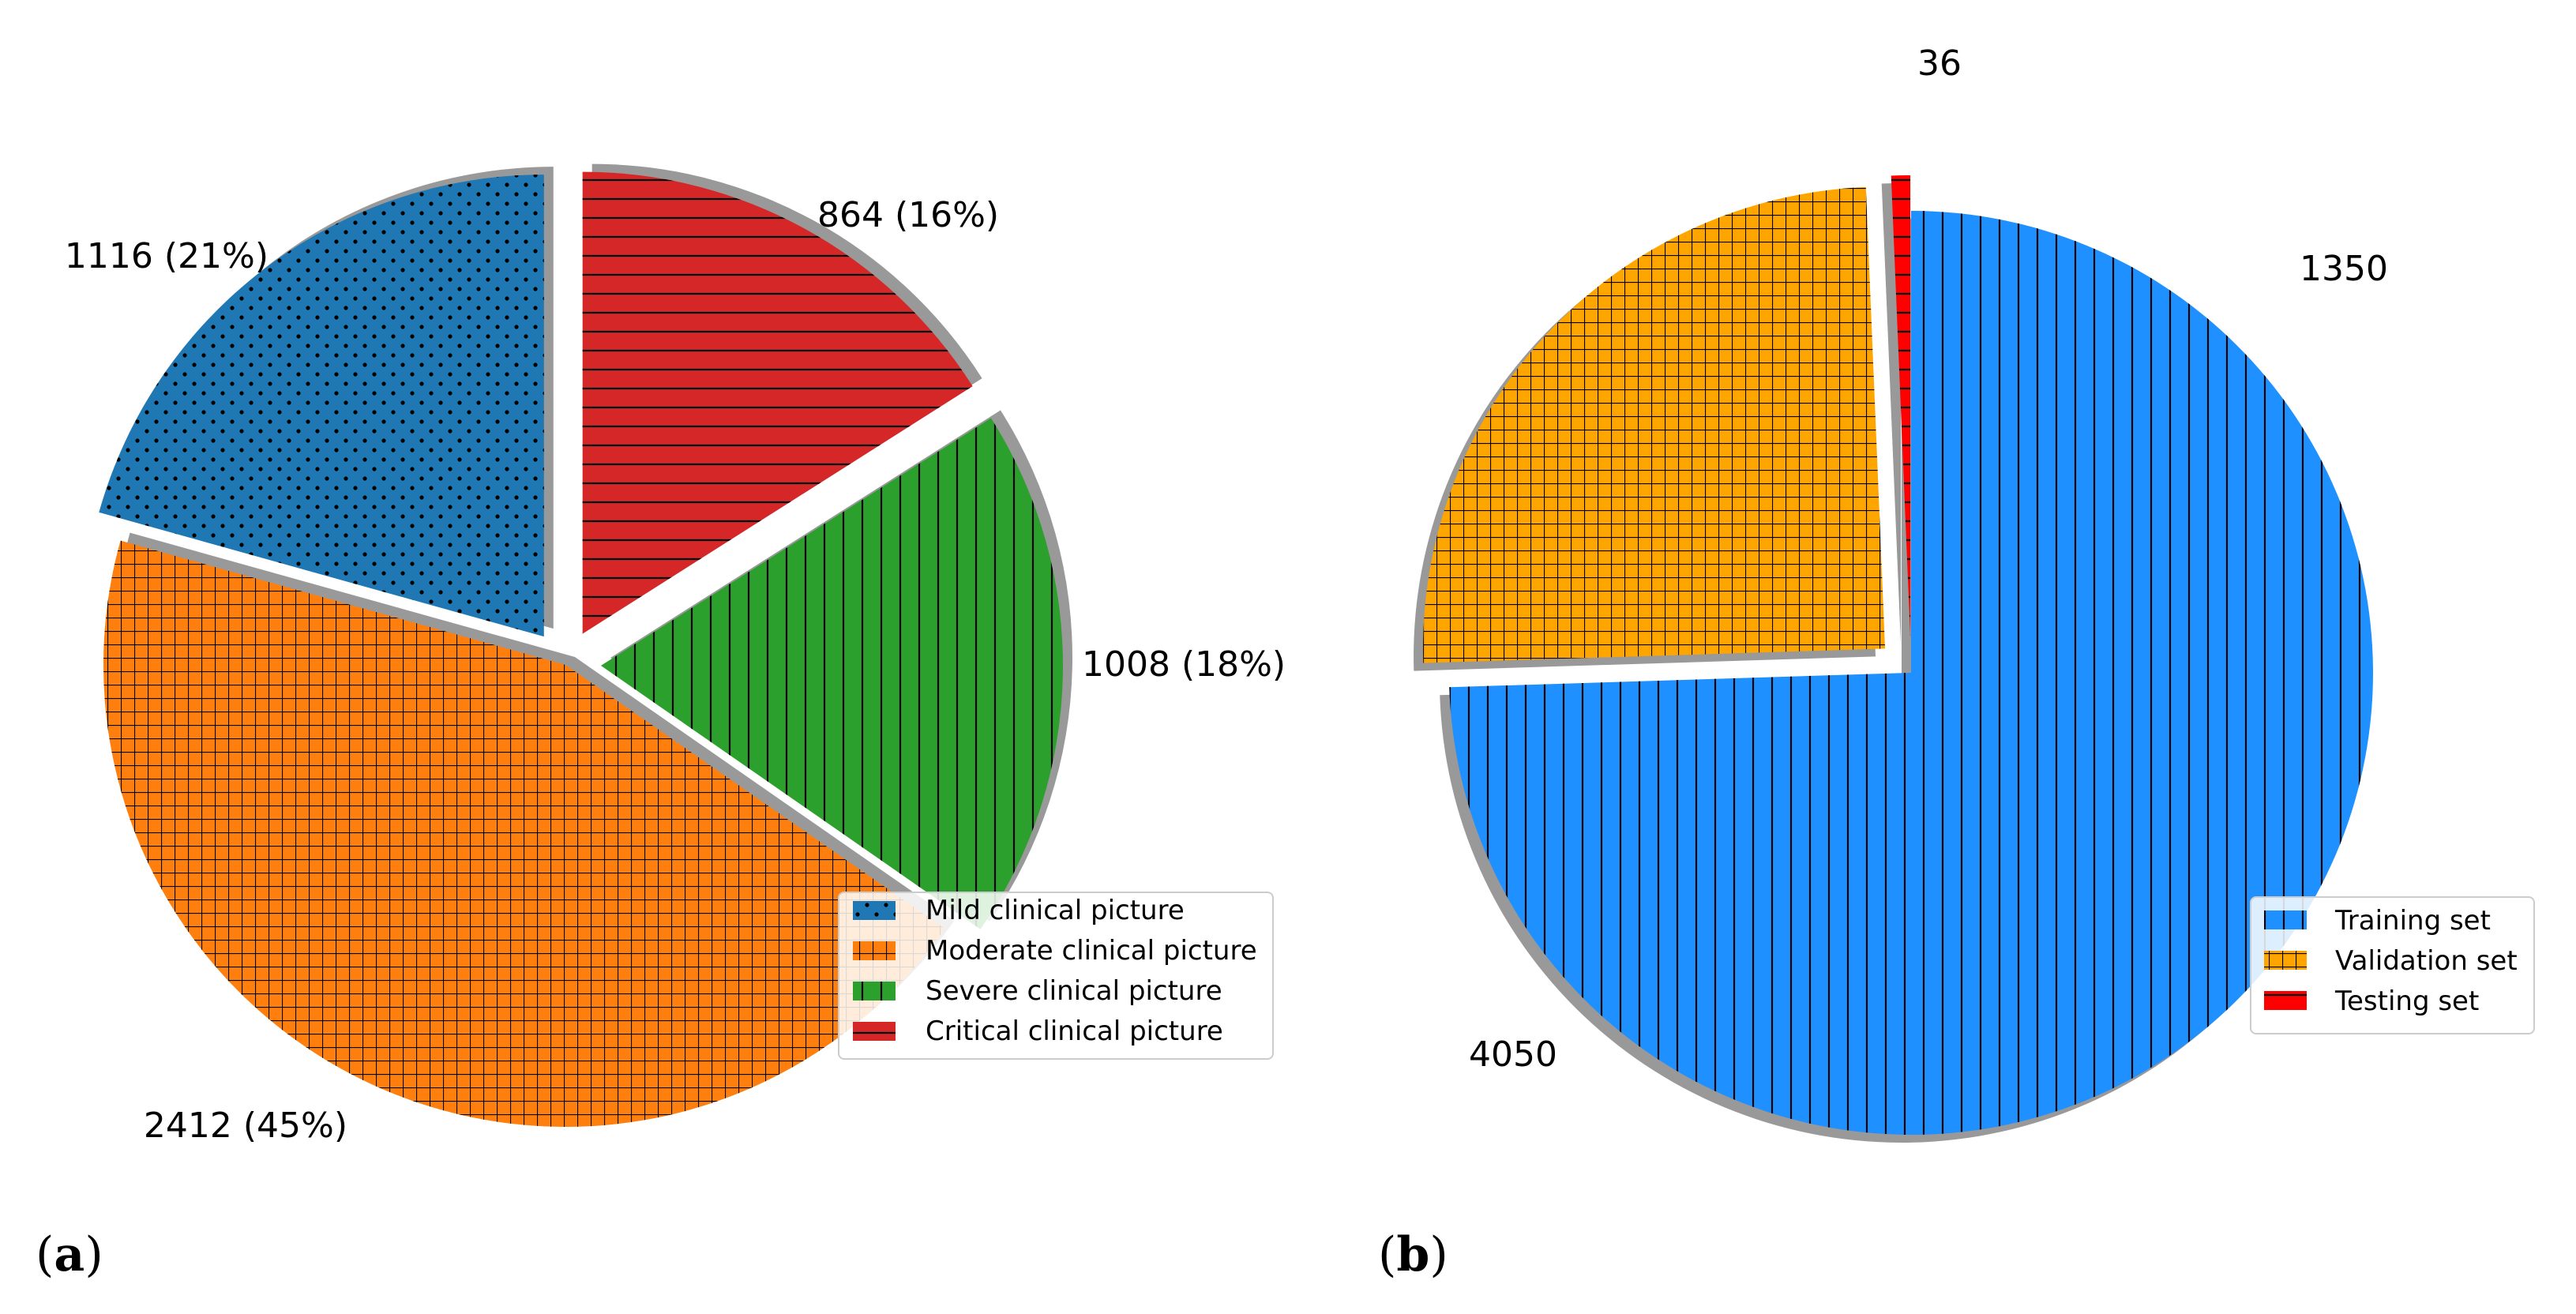 The width and height of the screenshot is (2576, 1314). What do you see at coordinates (45, 1254) in the screenshot?
I see `panel-label-a-open: (` at bounding box center [45, 1254].